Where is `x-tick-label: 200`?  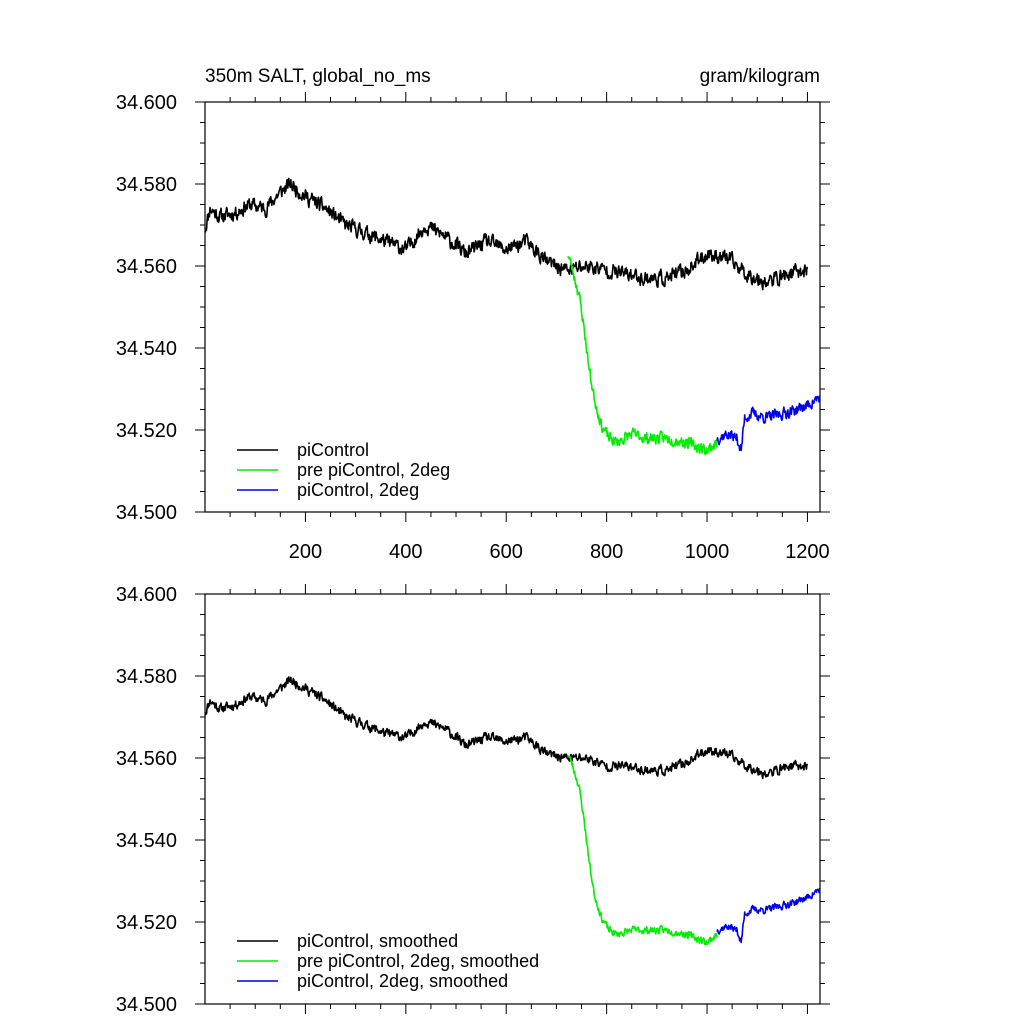
x-tick-label: 200 is located at coordinates (305, 552).